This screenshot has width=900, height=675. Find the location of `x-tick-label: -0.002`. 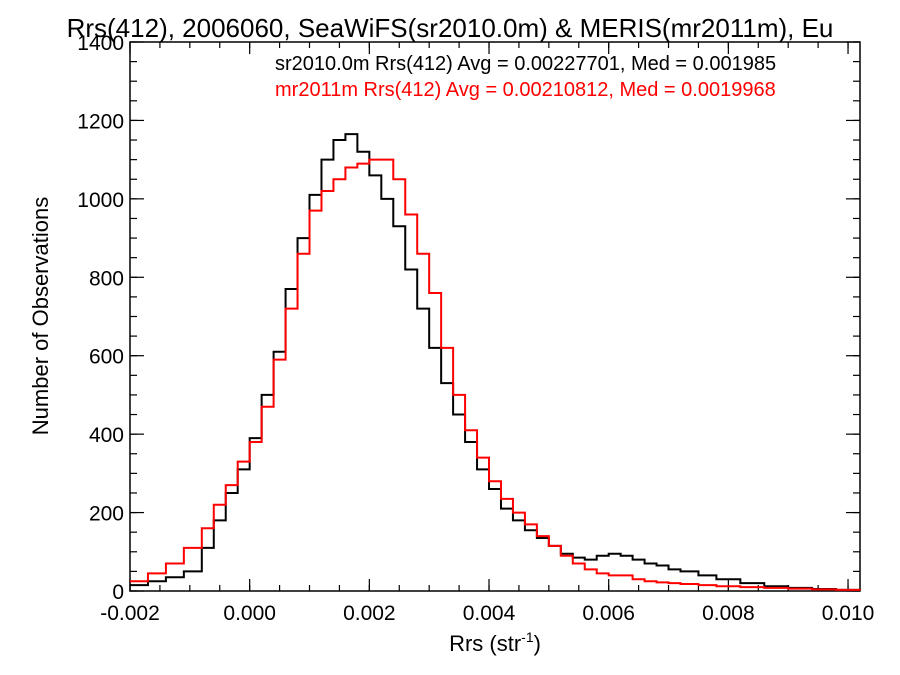

x-tick-label: -0.002 is located at coordinates (130, 613).